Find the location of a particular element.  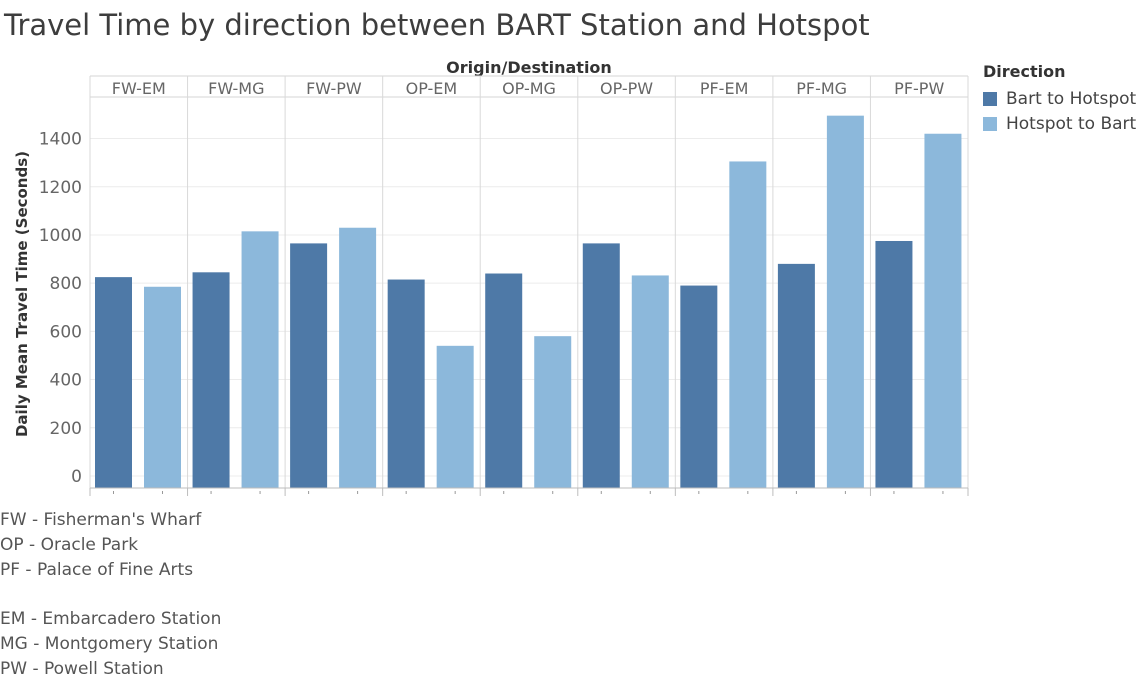

legend-label: Bart to Hotspot is located at coordinates (1071, 98).